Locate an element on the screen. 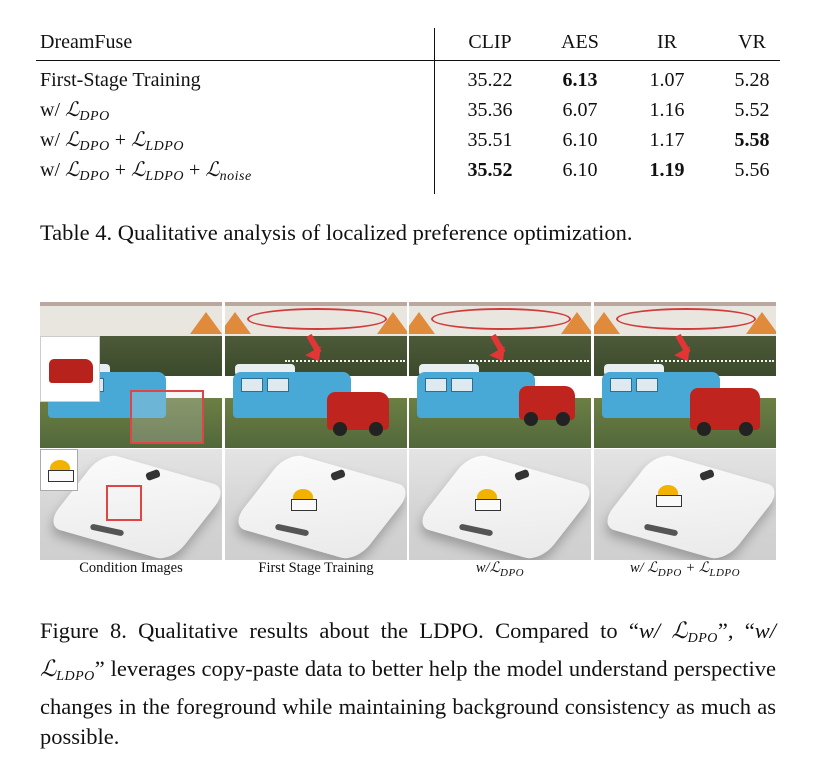 The height and width of the screenshot is (775, 814). red-car-icon is located at coordinates (71, 371).